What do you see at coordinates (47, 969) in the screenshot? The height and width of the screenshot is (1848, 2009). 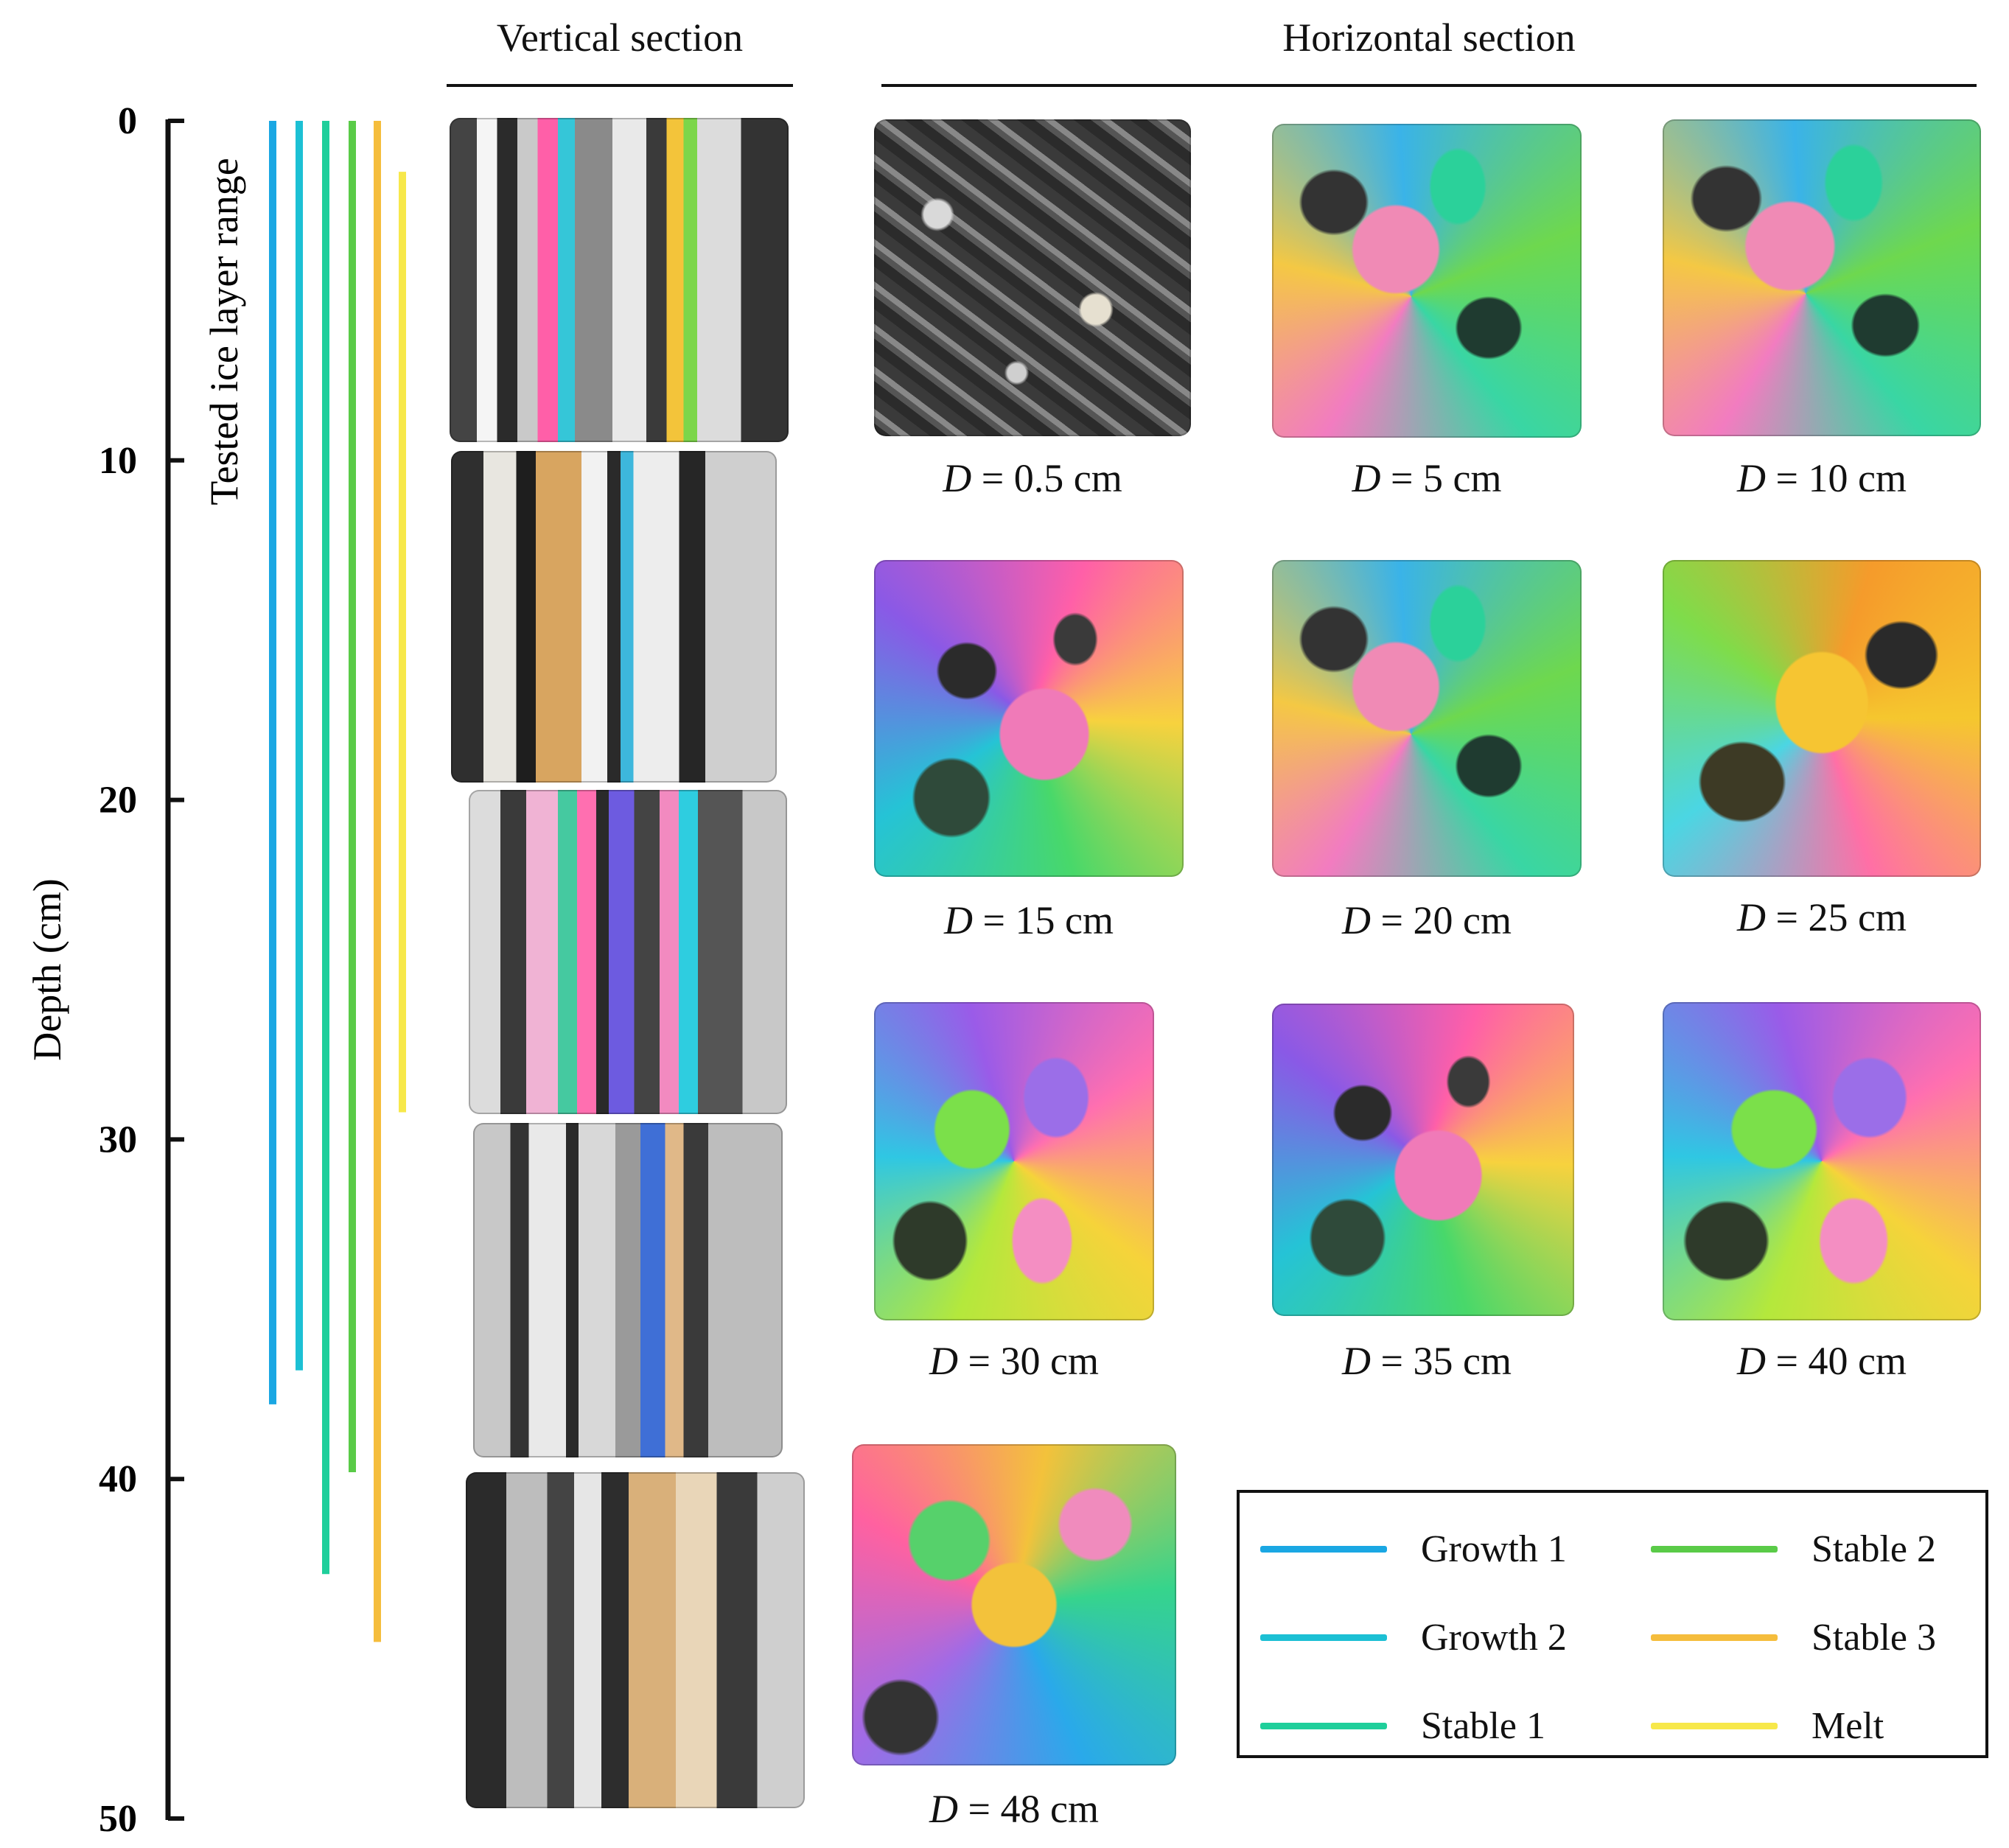 I see `depth-axis-label: Depth (cm)` at bounding box center [47, 969].